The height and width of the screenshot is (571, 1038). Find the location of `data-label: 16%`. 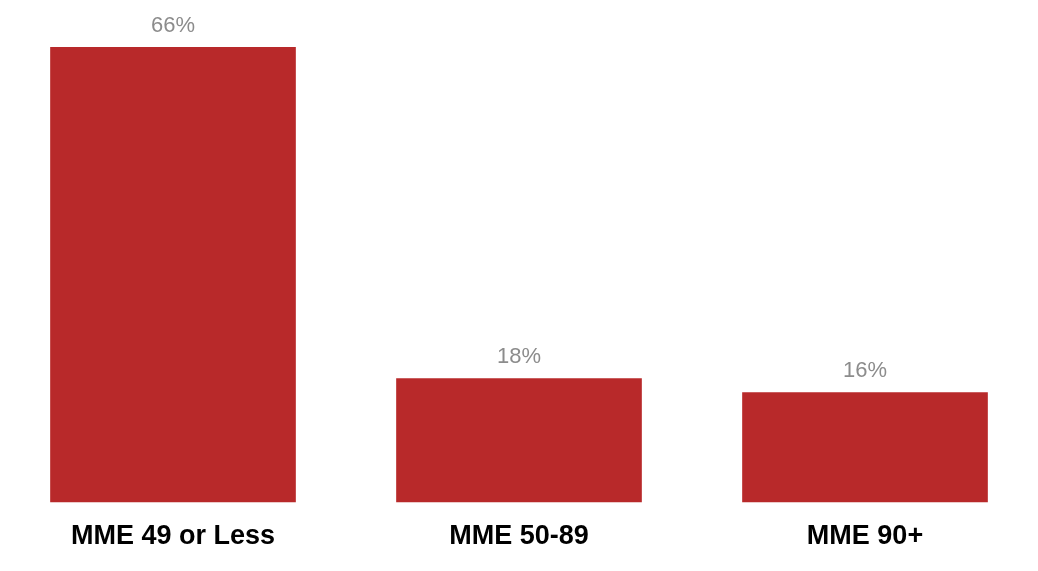

data-label: 16% is located at coordinates (865, 370).